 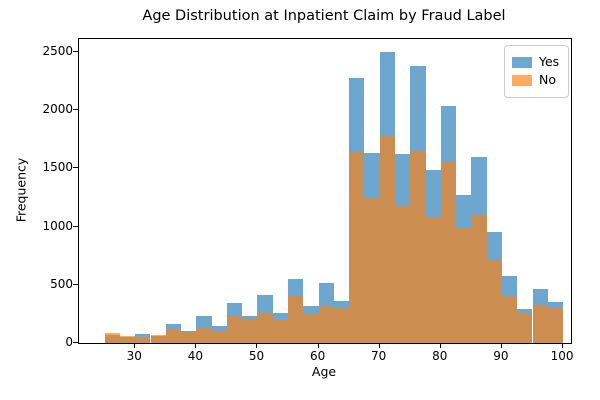 I want to click on y-tick-label: 1500, so click(x=57, y=167).